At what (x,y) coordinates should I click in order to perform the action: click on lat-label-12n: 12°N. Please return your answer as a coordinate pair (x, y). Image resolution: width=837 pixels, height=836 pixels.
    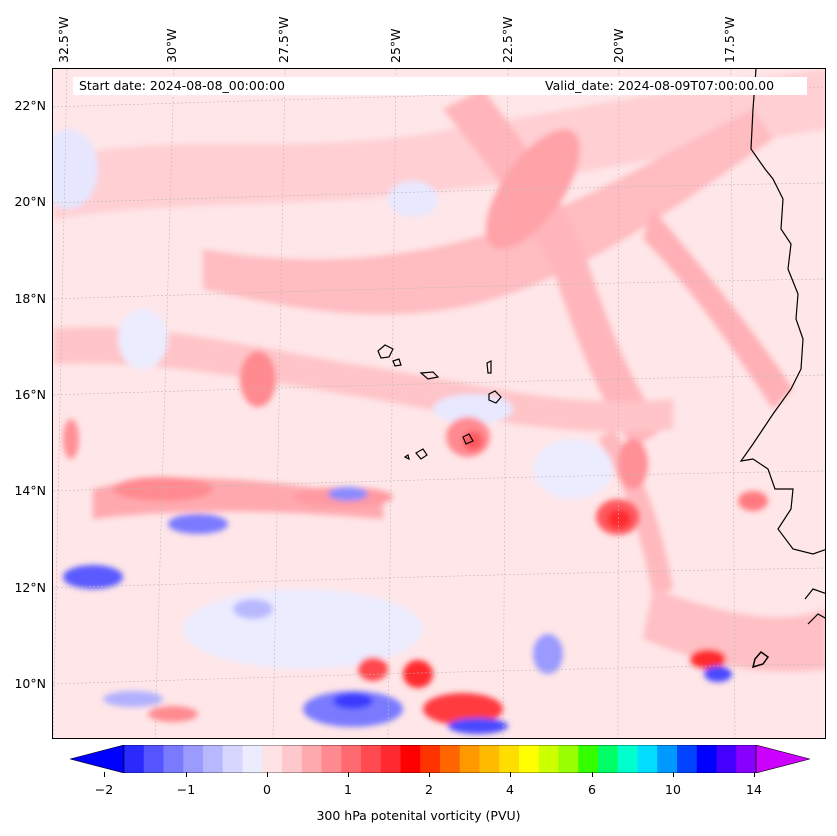
    Looking at the image, I should click on (30, 587).